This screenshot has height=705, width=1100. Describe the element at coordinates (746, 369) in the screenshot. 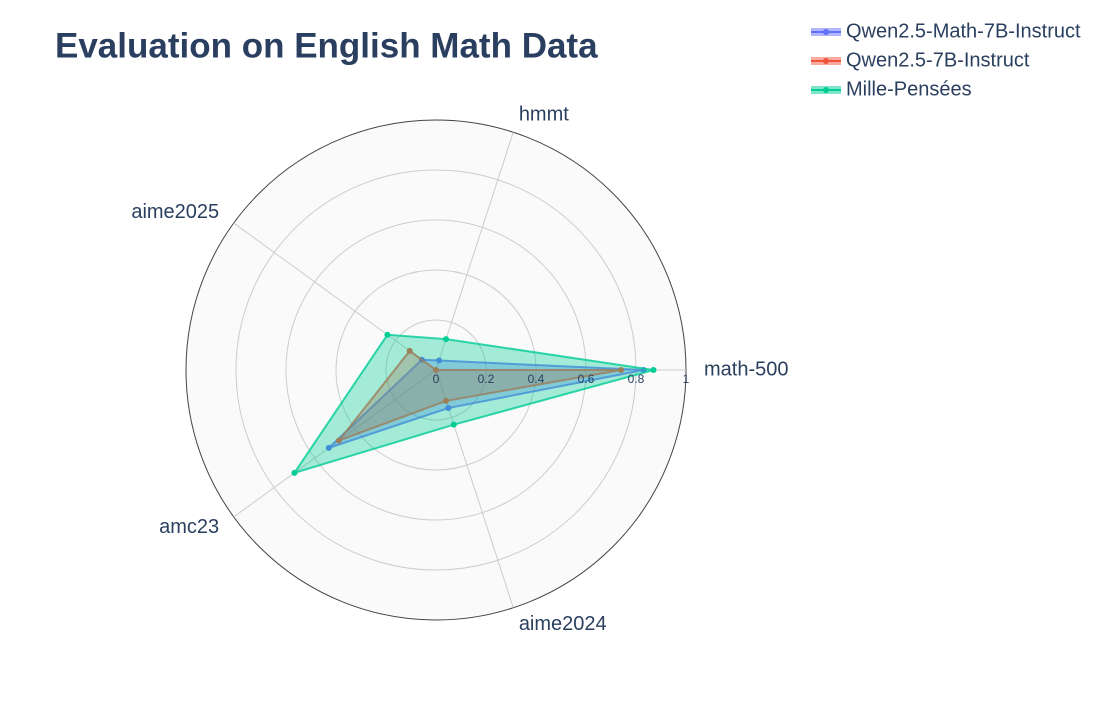

I see `category-label: math-500` at that location.